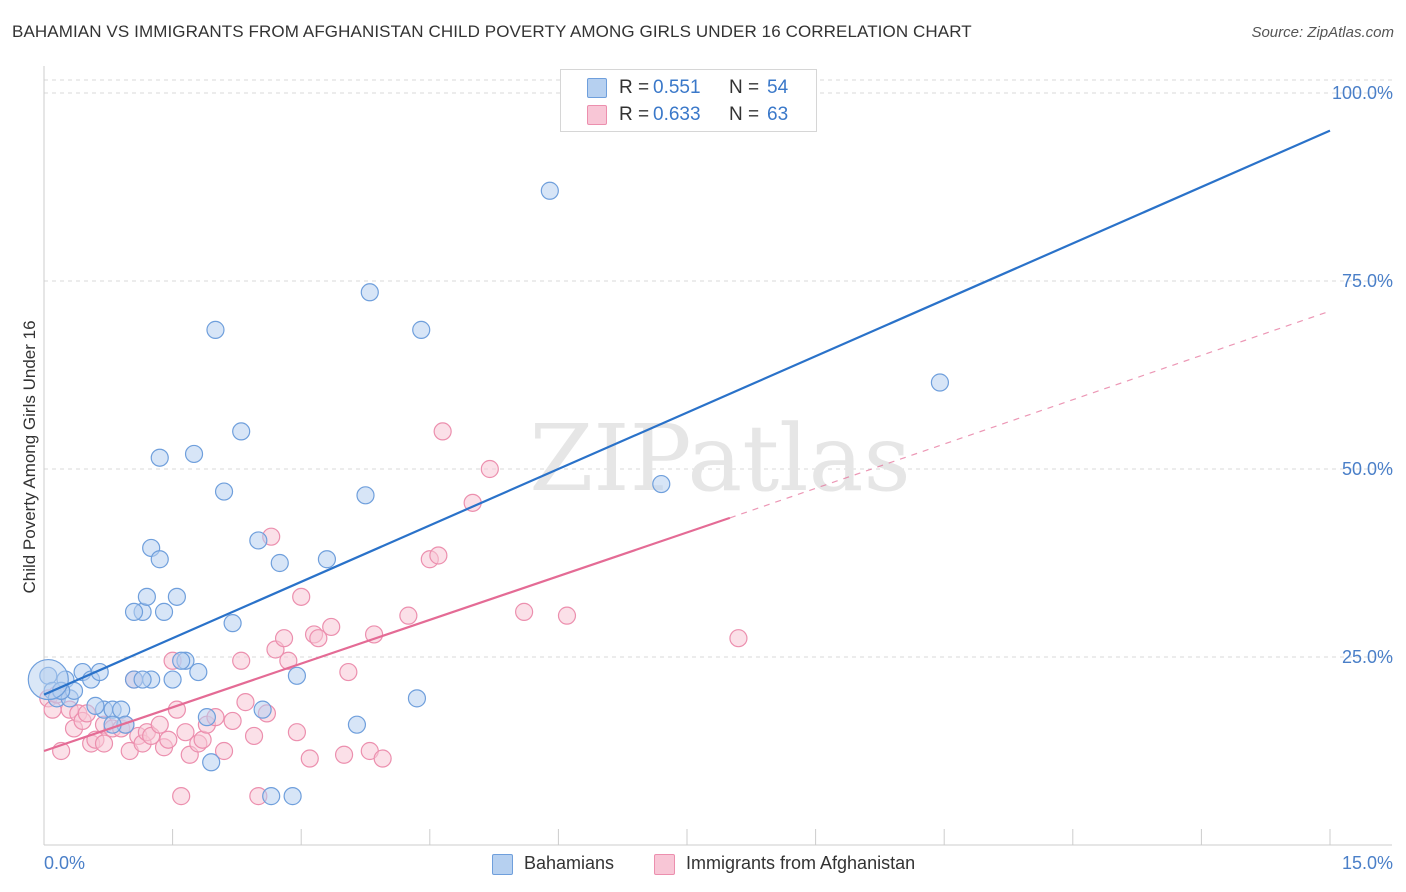 Image resolution: width=1406 pixels, height=892 pixels. Describe the element at coordinates (387, 634) in the screenshot. I see `trend-line-afghanistan` at that location.